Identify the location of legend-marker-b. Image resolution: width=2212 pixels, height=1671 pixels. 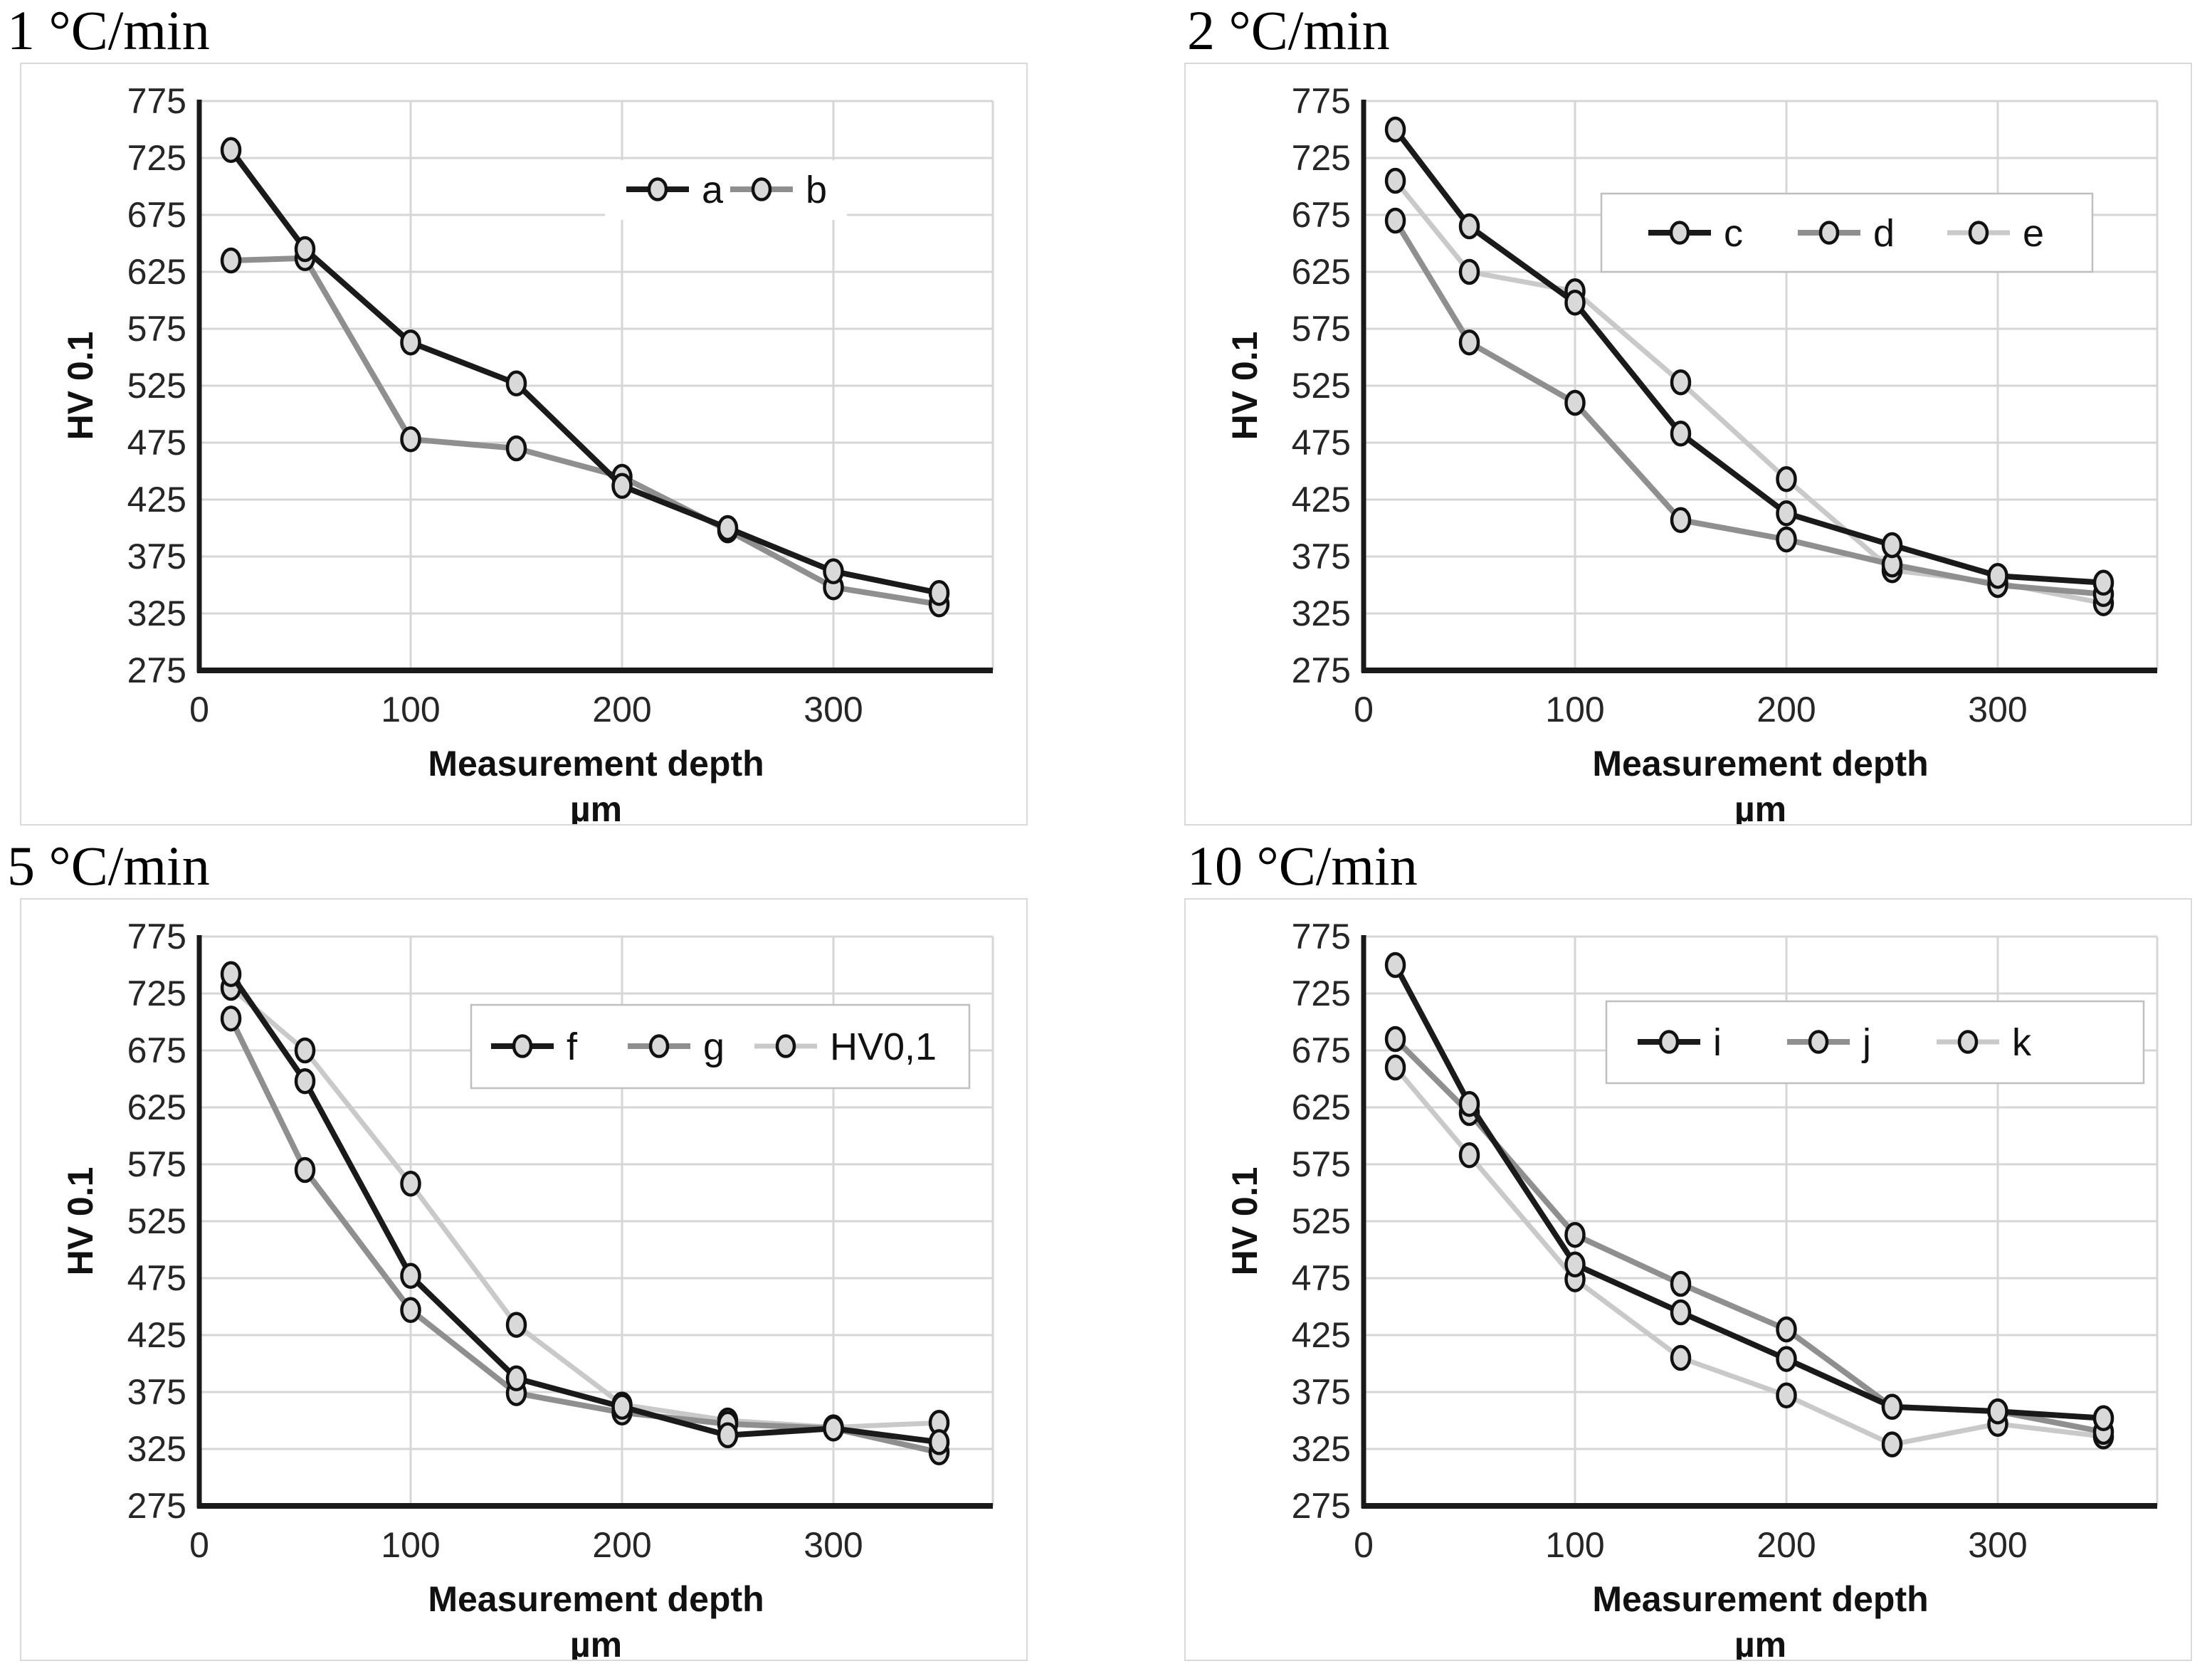
(761, 189).